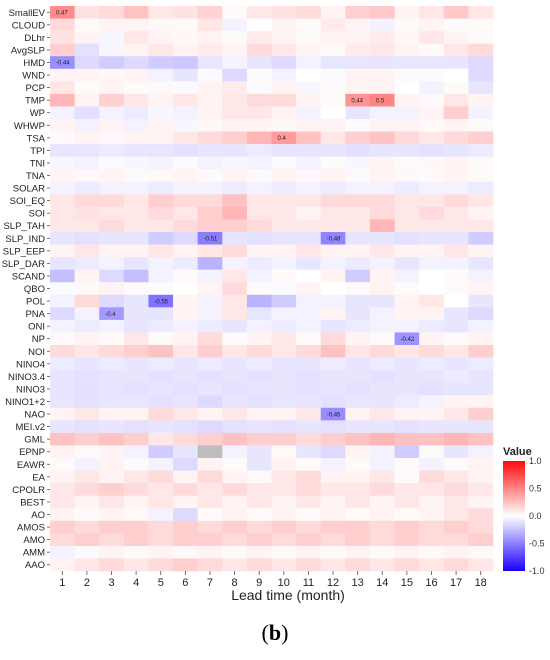 The image size is (550, 660). I want to click on legend-tick-label: 1.0, so click(535, 461).